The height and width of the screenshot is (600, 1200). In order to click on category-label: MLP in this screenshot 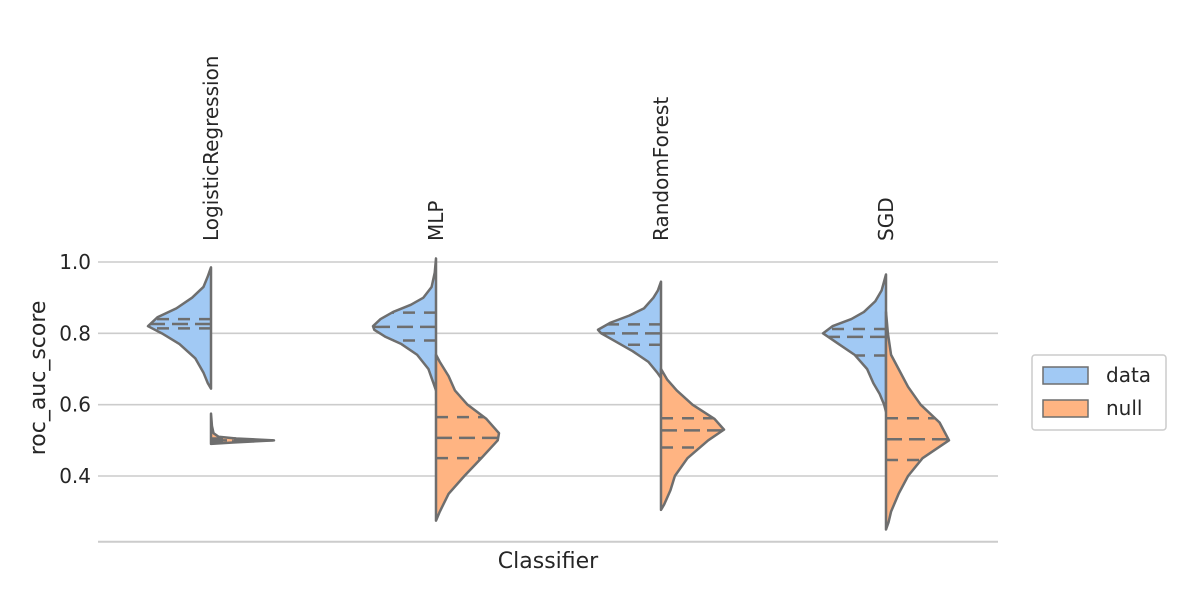, I will do `click(436, 221)`.